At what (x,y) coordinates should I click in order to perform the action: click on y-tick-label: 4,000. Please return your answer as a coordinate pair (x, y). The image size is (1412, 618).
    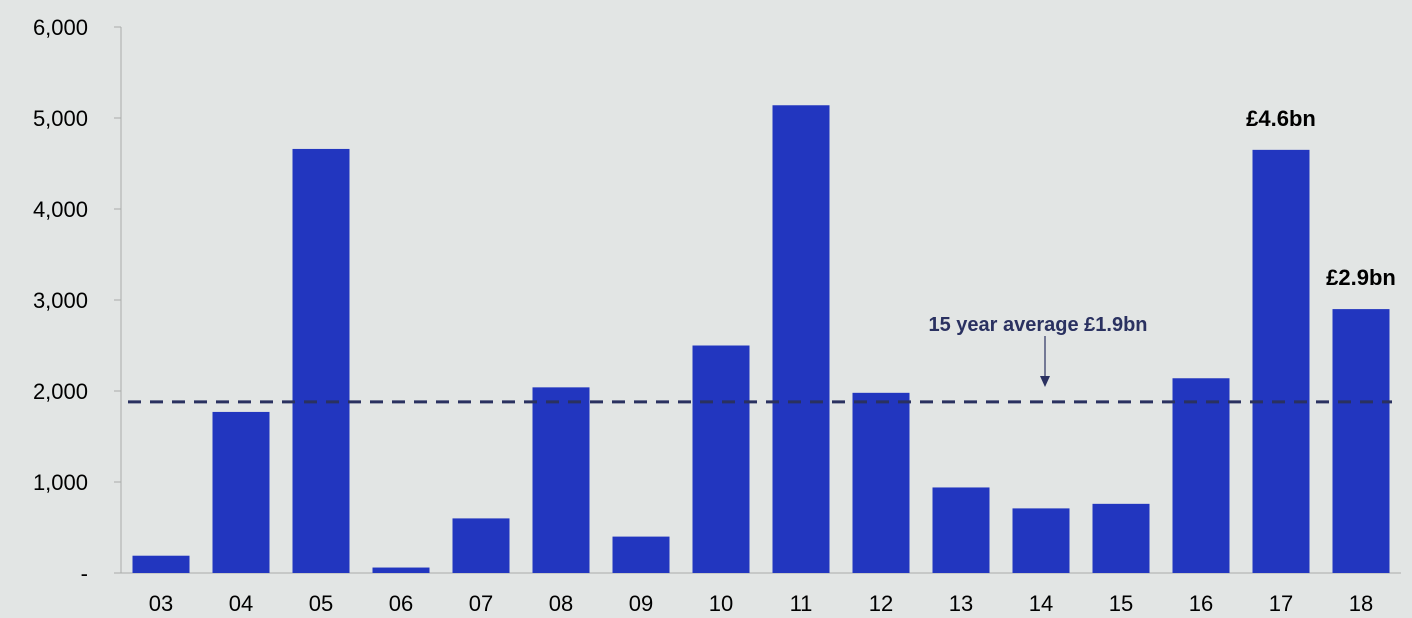
    Looking at the image, I should click on (60, 209).